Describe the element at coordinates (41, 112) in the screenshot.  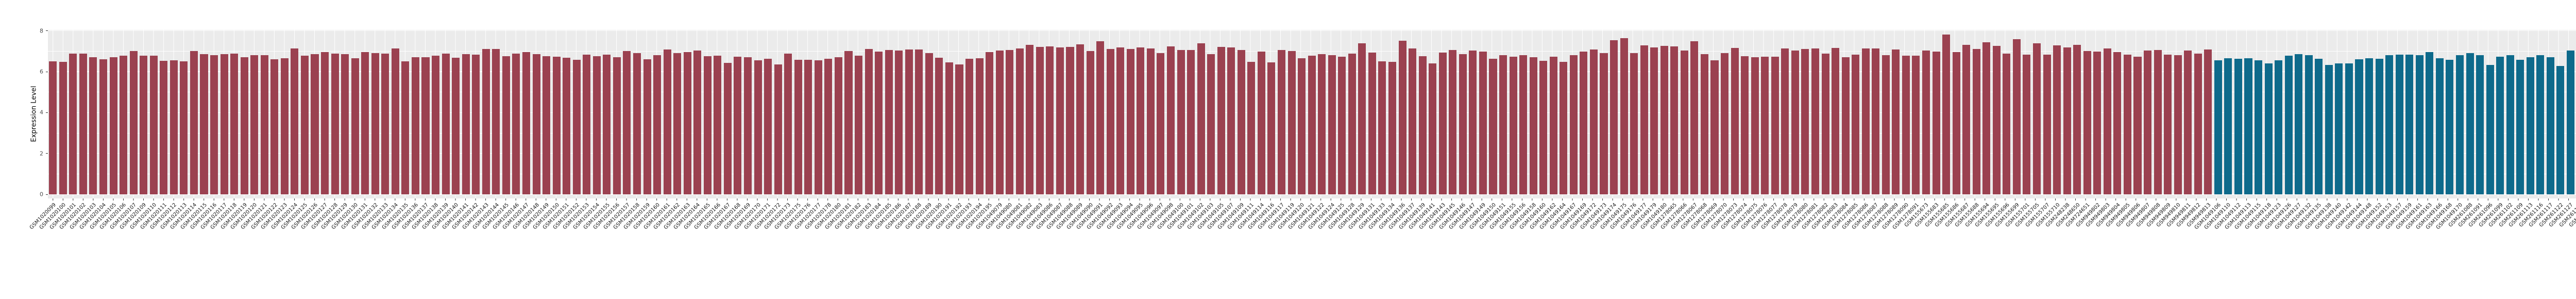
I see `y-tick-label-4: 4` at that location.